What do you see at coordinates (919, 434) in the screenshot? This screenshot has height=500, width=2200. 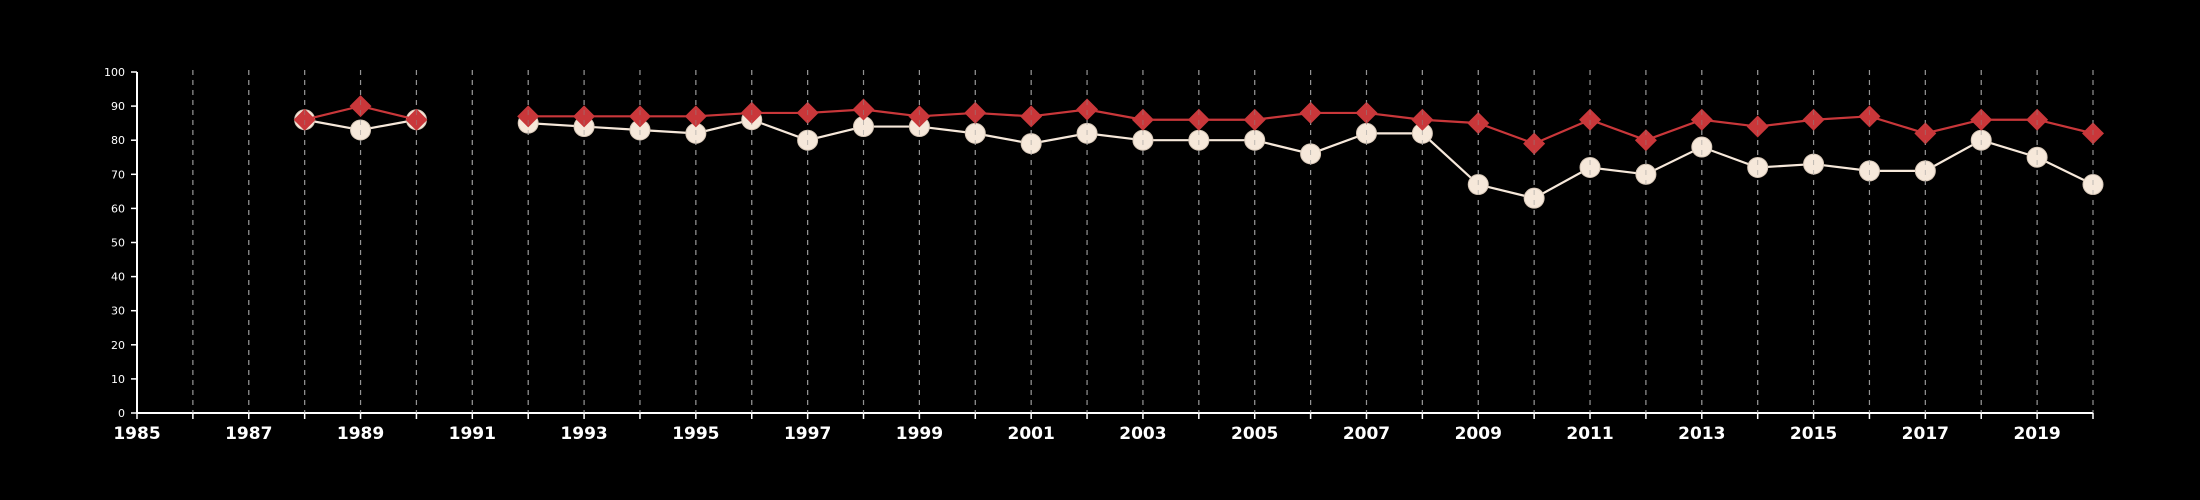 I see `x-tick-label: 1999` at bounding box center [919, 434].